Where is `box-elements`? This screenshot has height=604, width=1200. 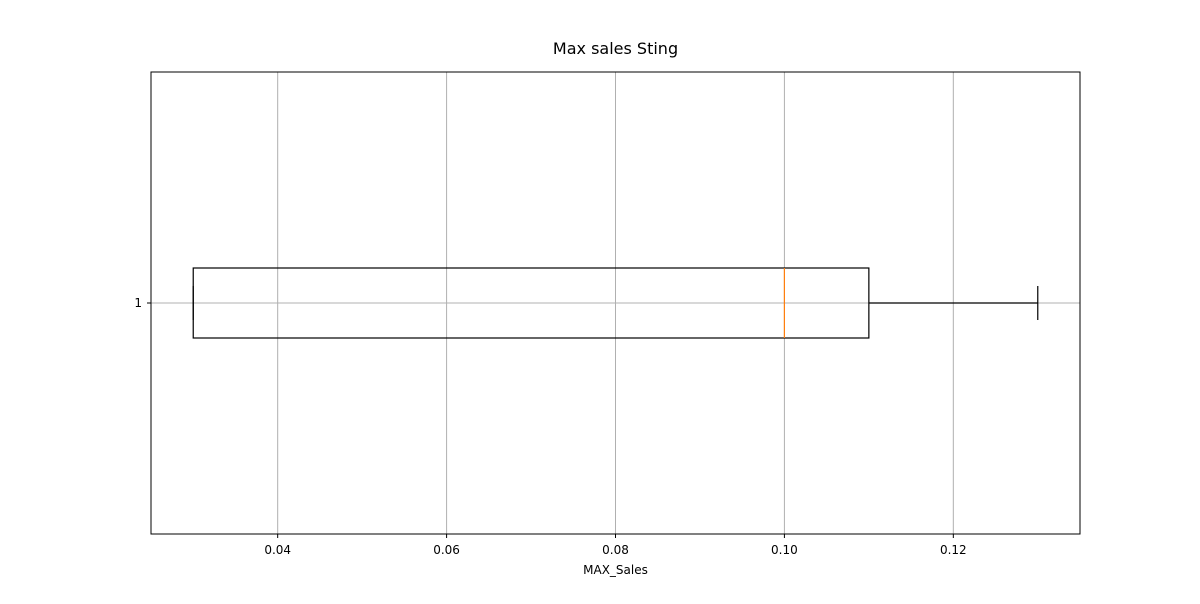
box-elements is located at coordinates (615, 303).